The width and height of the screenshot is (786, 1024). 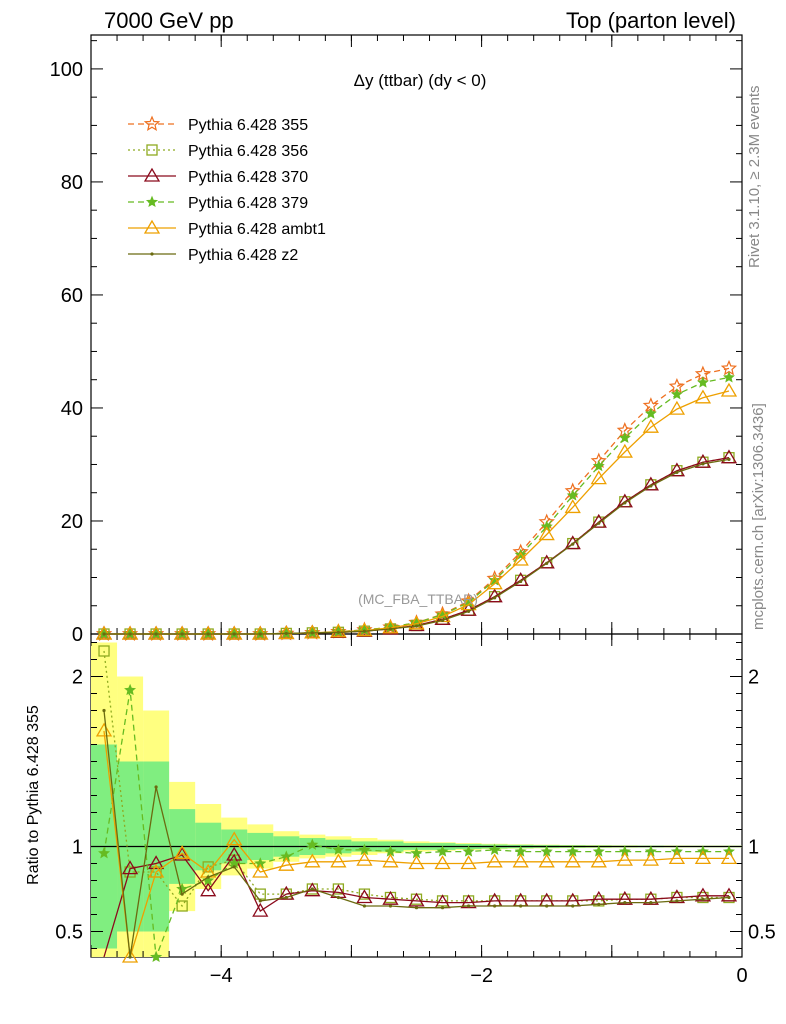 I want to click on legend-label: Pythia 6.428 ambt1, so click(x=257, y=229).